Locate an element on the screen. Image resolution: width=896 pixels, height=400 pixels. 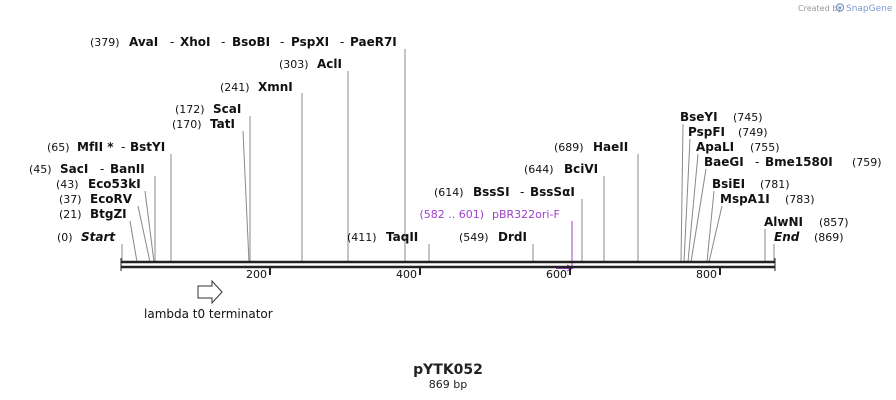
site-name: BanII is located at coordinates (127, 169).